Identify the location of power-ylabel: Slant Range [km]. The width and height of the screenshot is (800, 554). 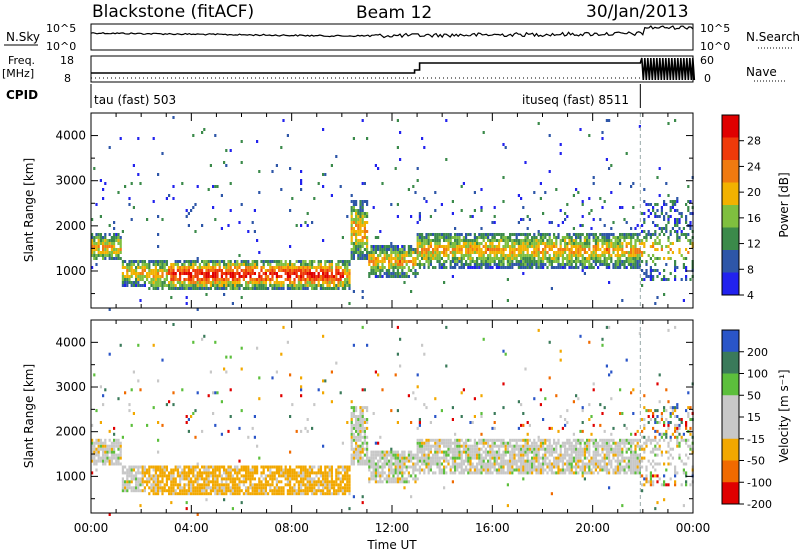
(29, 210).